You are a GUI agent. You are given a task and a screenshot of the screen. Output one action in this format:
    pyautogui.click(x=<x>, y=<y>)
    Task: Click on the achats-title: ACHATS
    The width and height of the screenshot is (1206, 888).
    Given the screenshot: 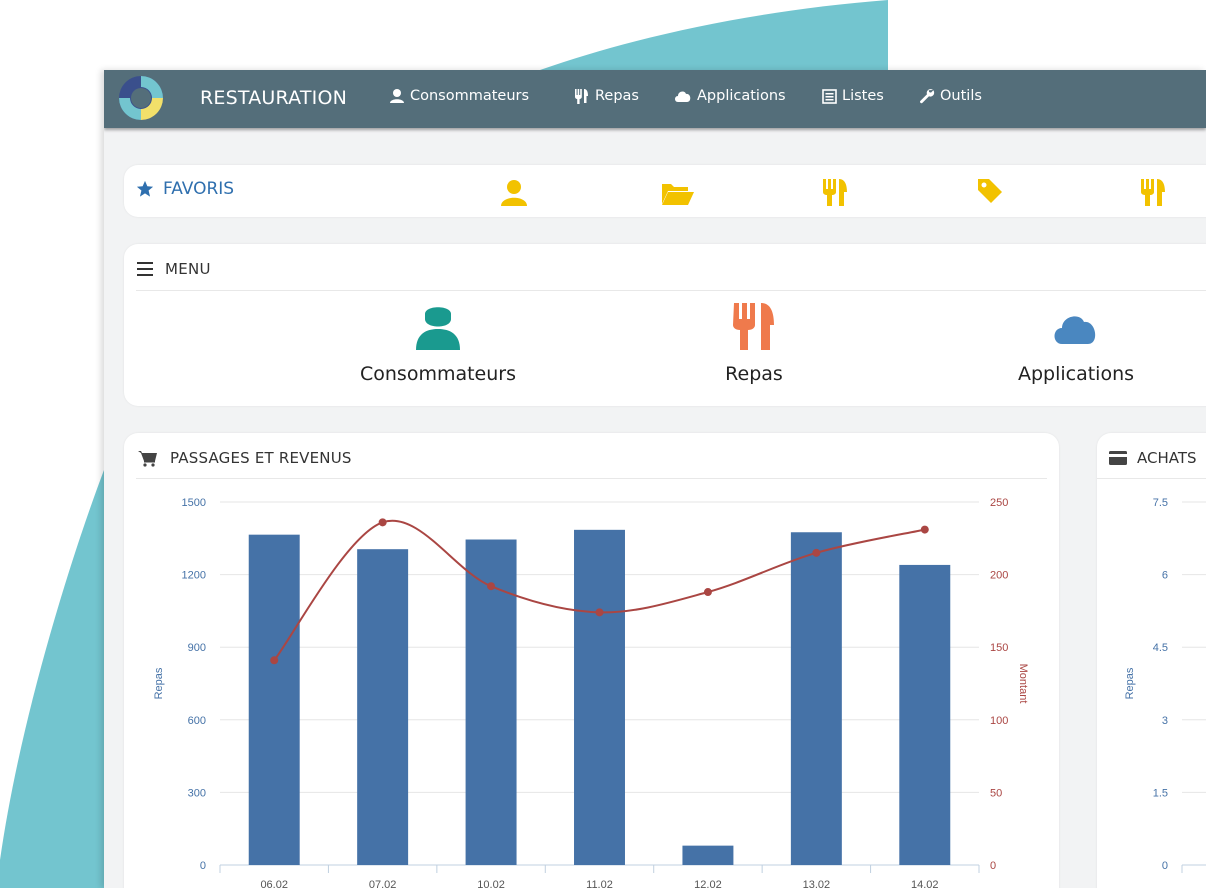 What is the action you would take?
    pyautogui.click(x=1153, y=458)
    